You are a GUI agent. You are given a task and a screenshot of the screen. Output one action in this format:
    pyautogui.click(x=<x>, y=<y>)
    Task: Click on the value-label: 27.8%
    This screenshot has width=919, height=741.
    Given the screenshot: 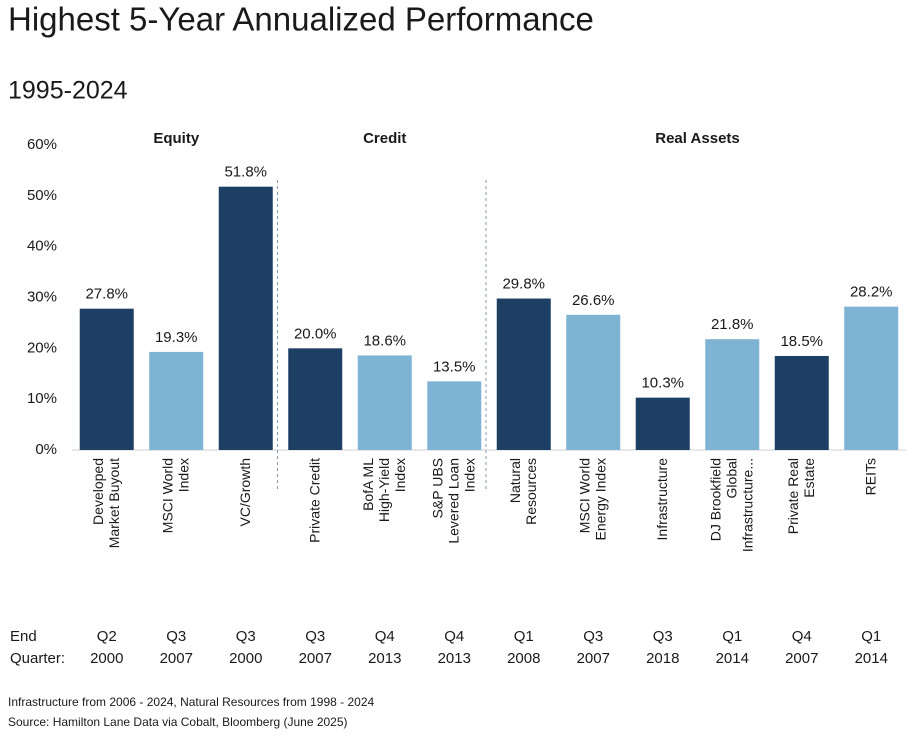 What is the action you would take?
    pyautogui.click(x=106, y=294)
    